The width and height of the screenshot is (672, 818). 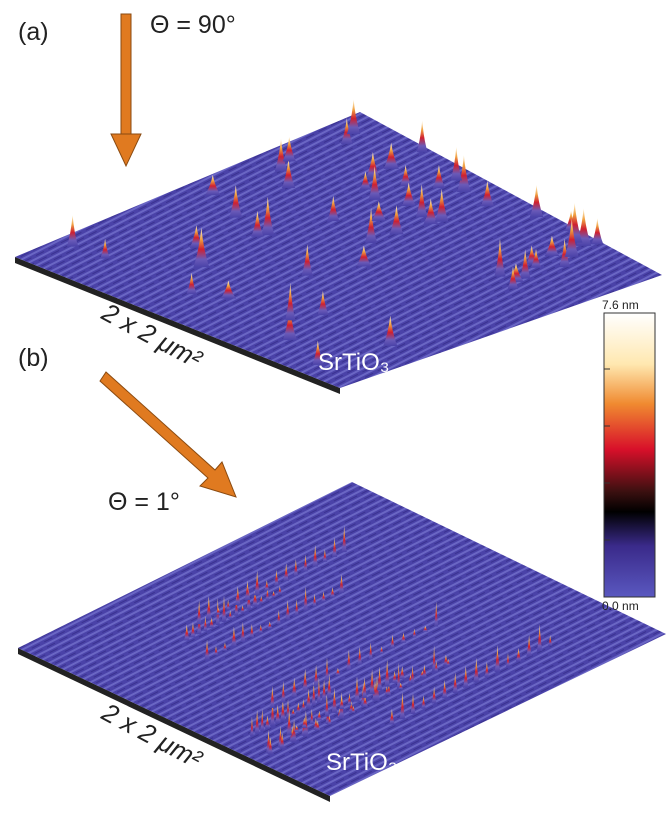 What do you see at coordinates (620, 606) in the screenshot?
I see `colorbar-min: 0.0 nm` at bounding box center [620, 606].